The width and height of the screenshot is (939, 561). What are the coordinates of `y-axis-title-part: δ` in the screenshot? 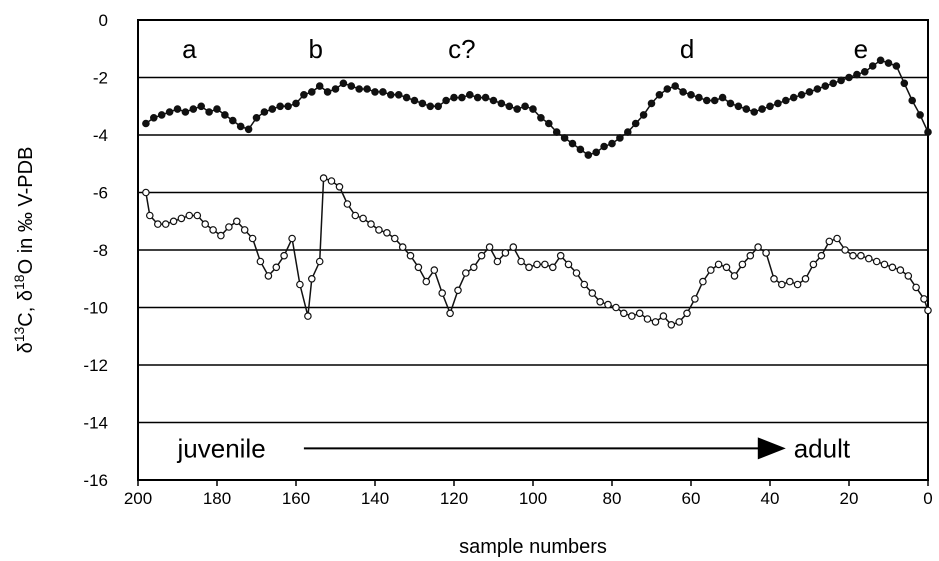 It's located at (26, 347).